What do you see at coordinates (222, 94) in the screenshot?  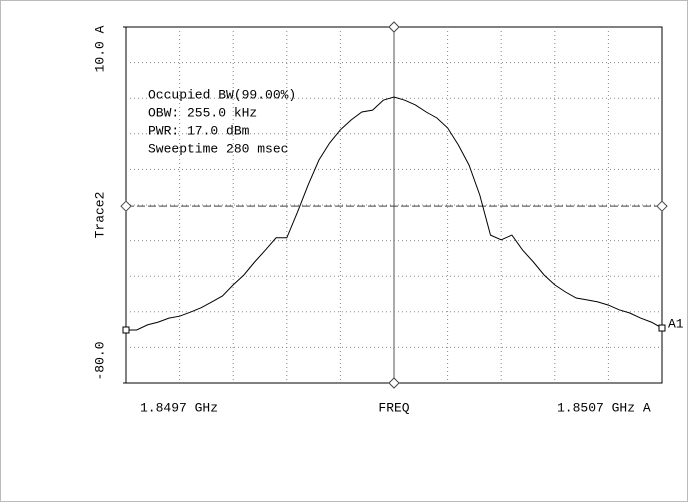 I see `annotation: Occupied BW(99.00%)` at bounding box center [222, 94].